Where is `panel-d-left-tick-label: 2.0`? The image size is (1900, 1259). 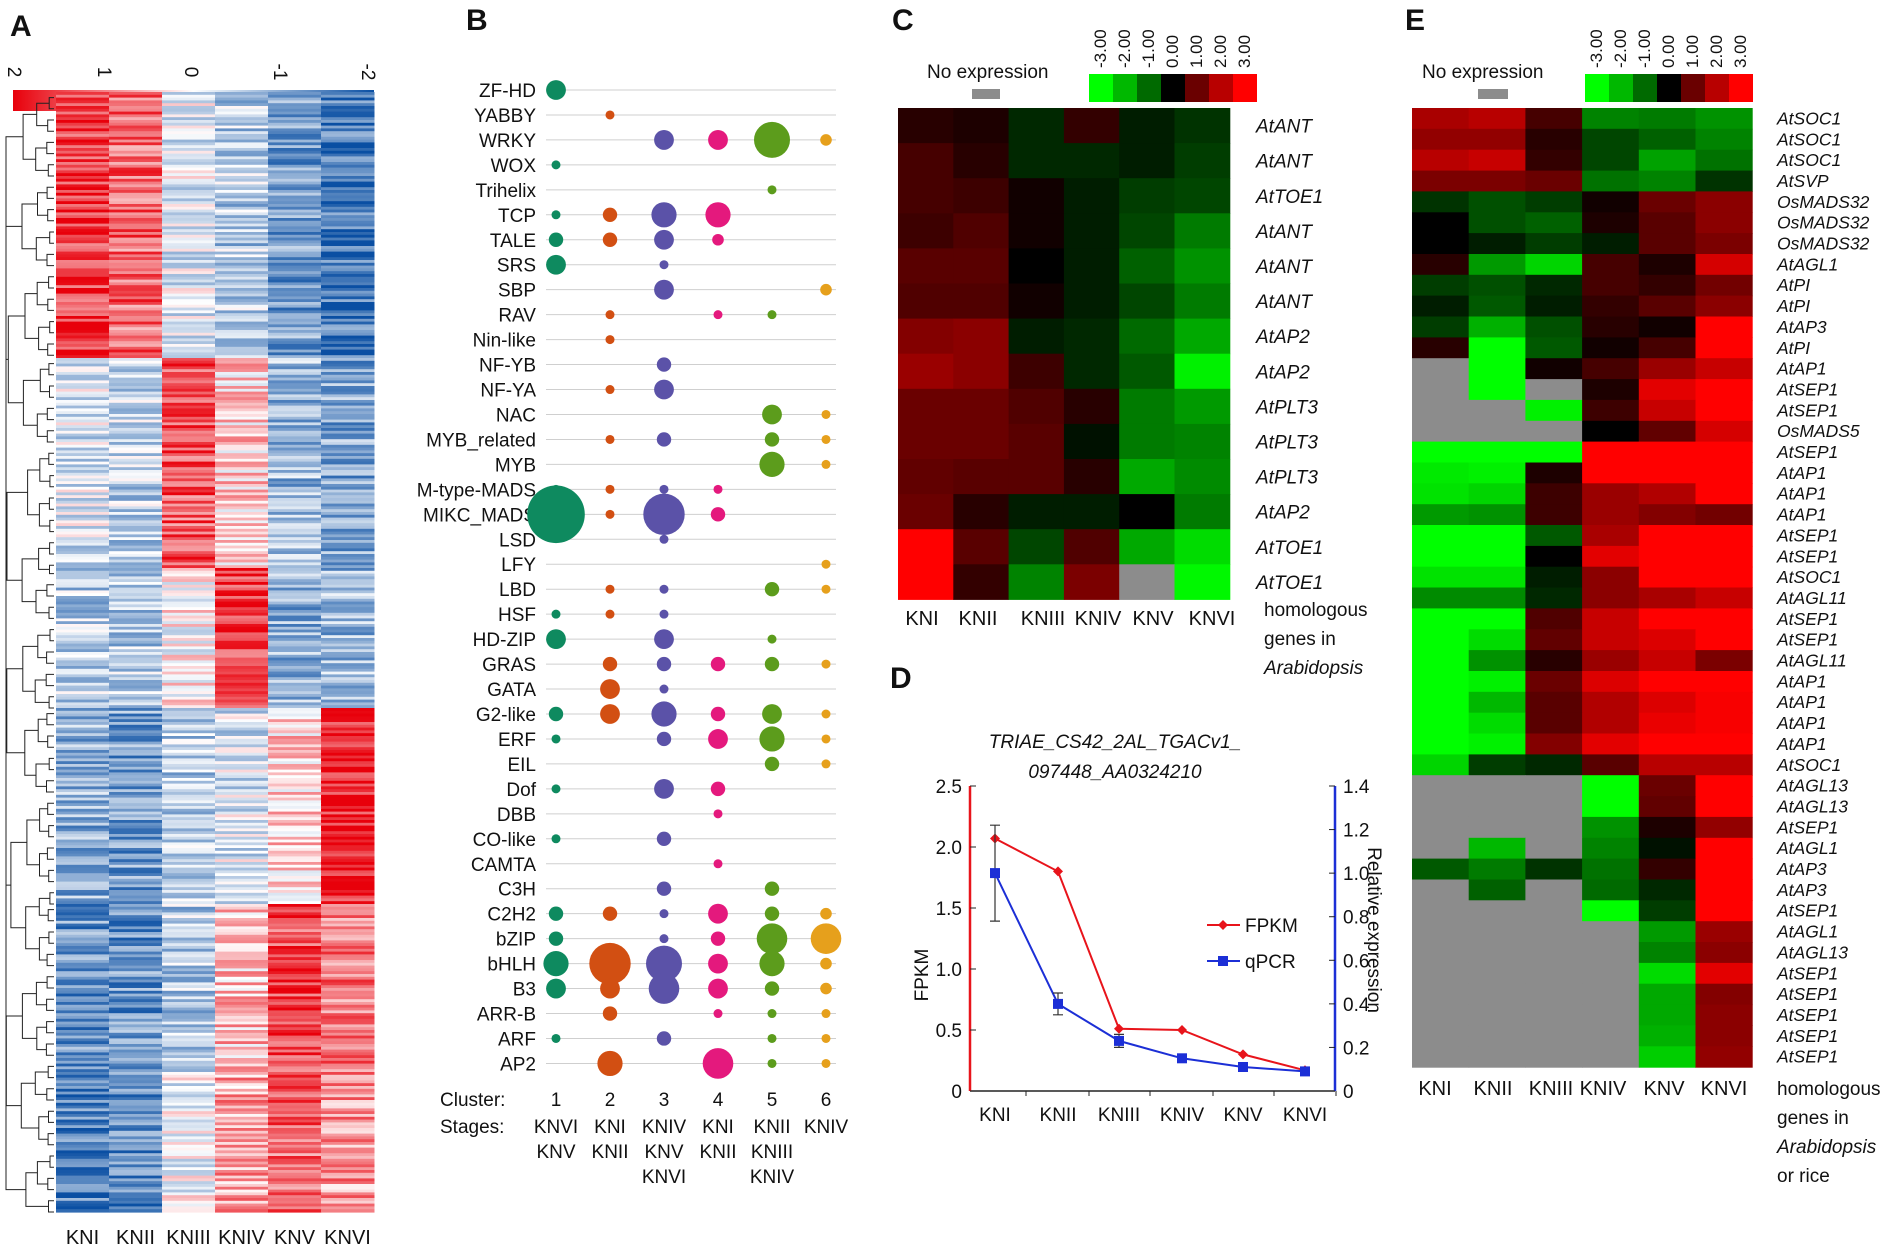 panel-d-left-tick-label: 2.0 is located at coordinates (949, 848).